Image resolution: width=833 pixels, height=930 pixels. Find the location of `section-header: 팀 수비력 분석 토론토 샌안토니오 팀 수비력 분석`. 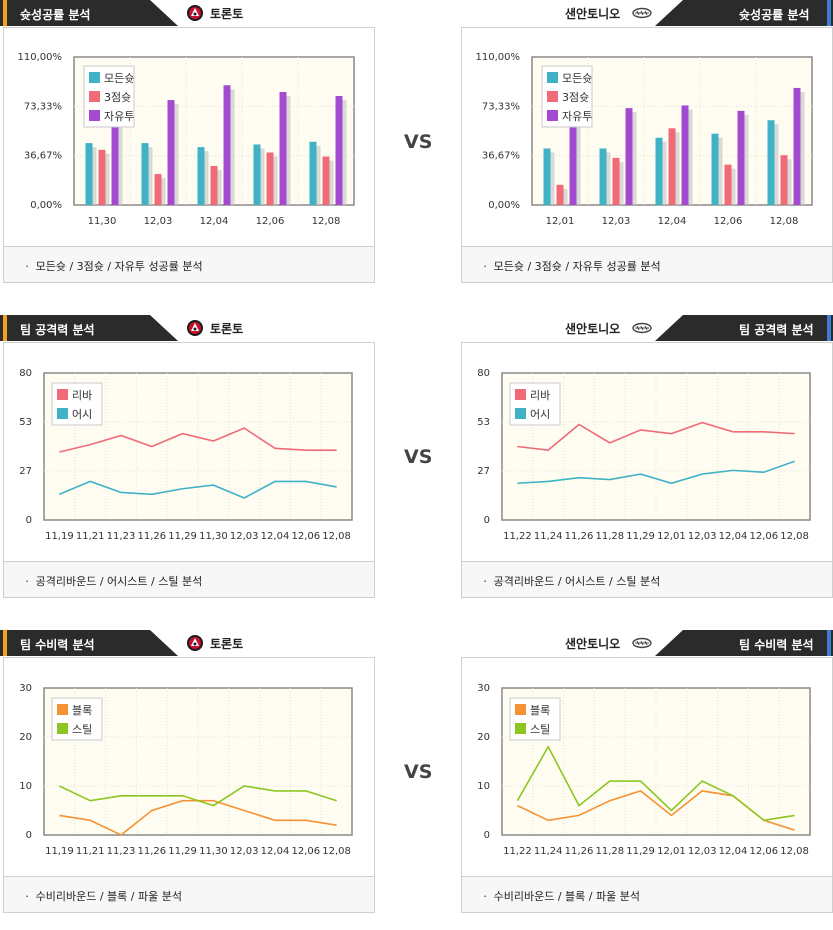

section-header: 팀 수비력 분석 토론토 샌안토니오 팀 수비력 분석 is located at coordinates (416, 643).